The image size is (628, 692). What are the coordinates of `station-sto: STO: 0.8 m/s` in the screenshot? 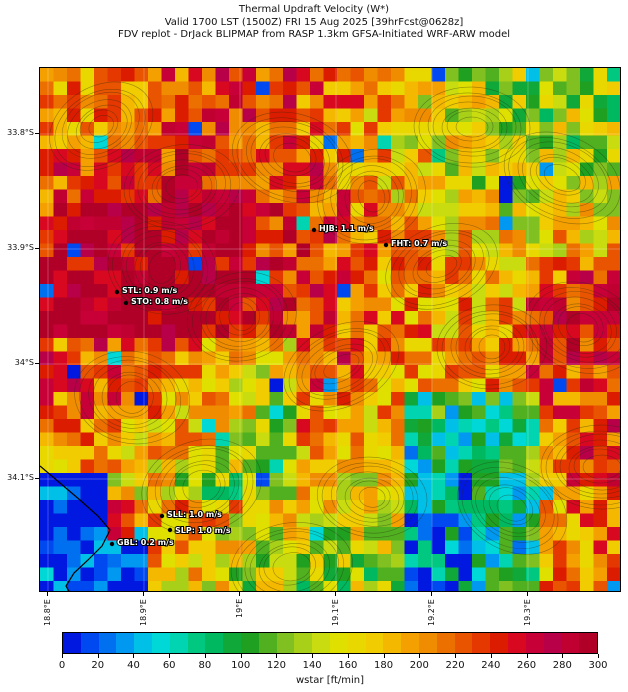 It's located at (156, 301).